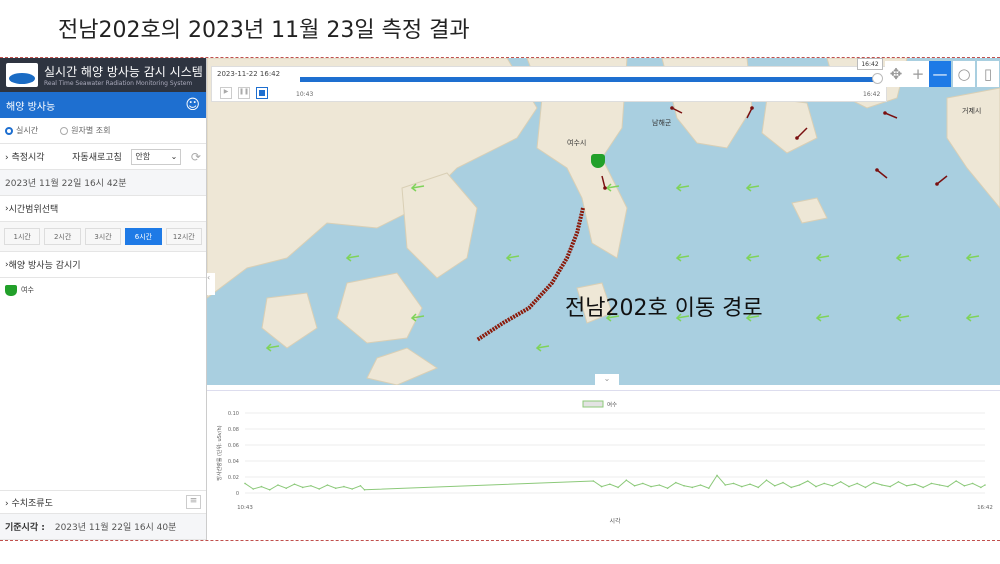 The width and height of the screenshot is (1000, 564). Describe the element at coordinates (664, 308) in the screenshot. I see `route-label: 전남202호 이동 경로` at that location.